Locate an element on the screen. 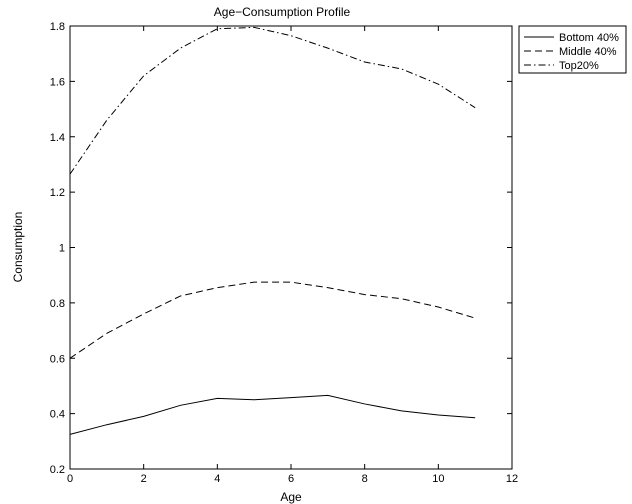 This screenshot has width=632, height=504. x-tick-label: 0 is located at coordinates (70, 479).